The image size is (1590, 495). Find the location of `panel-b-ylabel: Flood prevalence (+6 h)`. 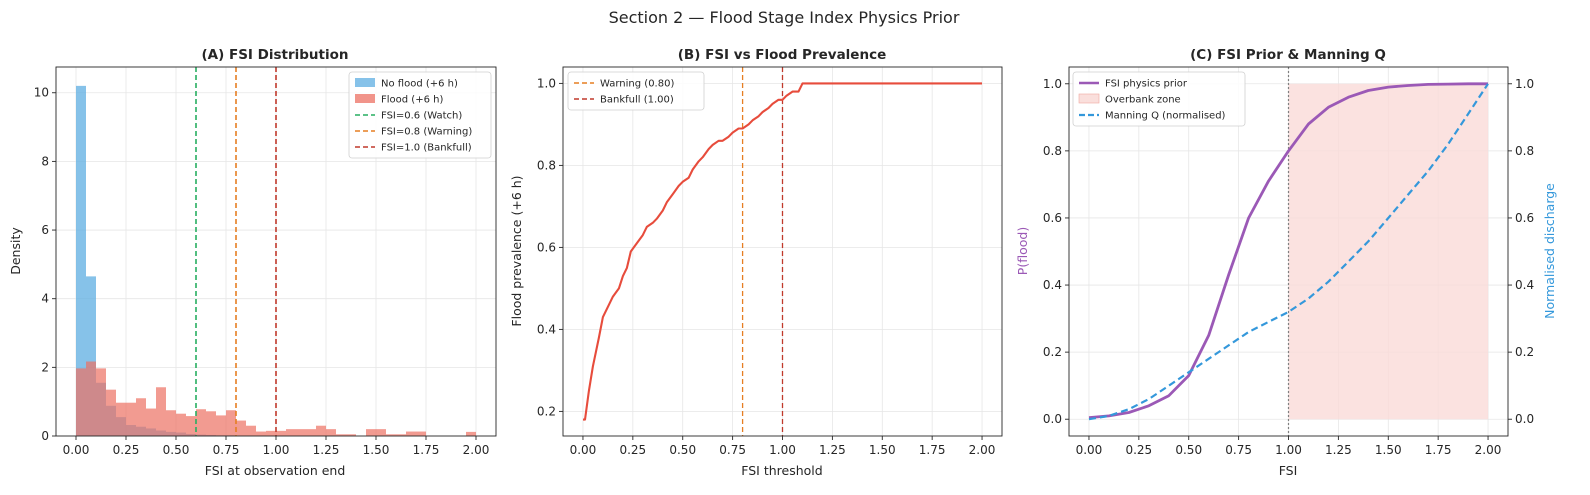

panel-b-ylabel: Flood prevalence (+6 h) is located at coordinates (516, 250).